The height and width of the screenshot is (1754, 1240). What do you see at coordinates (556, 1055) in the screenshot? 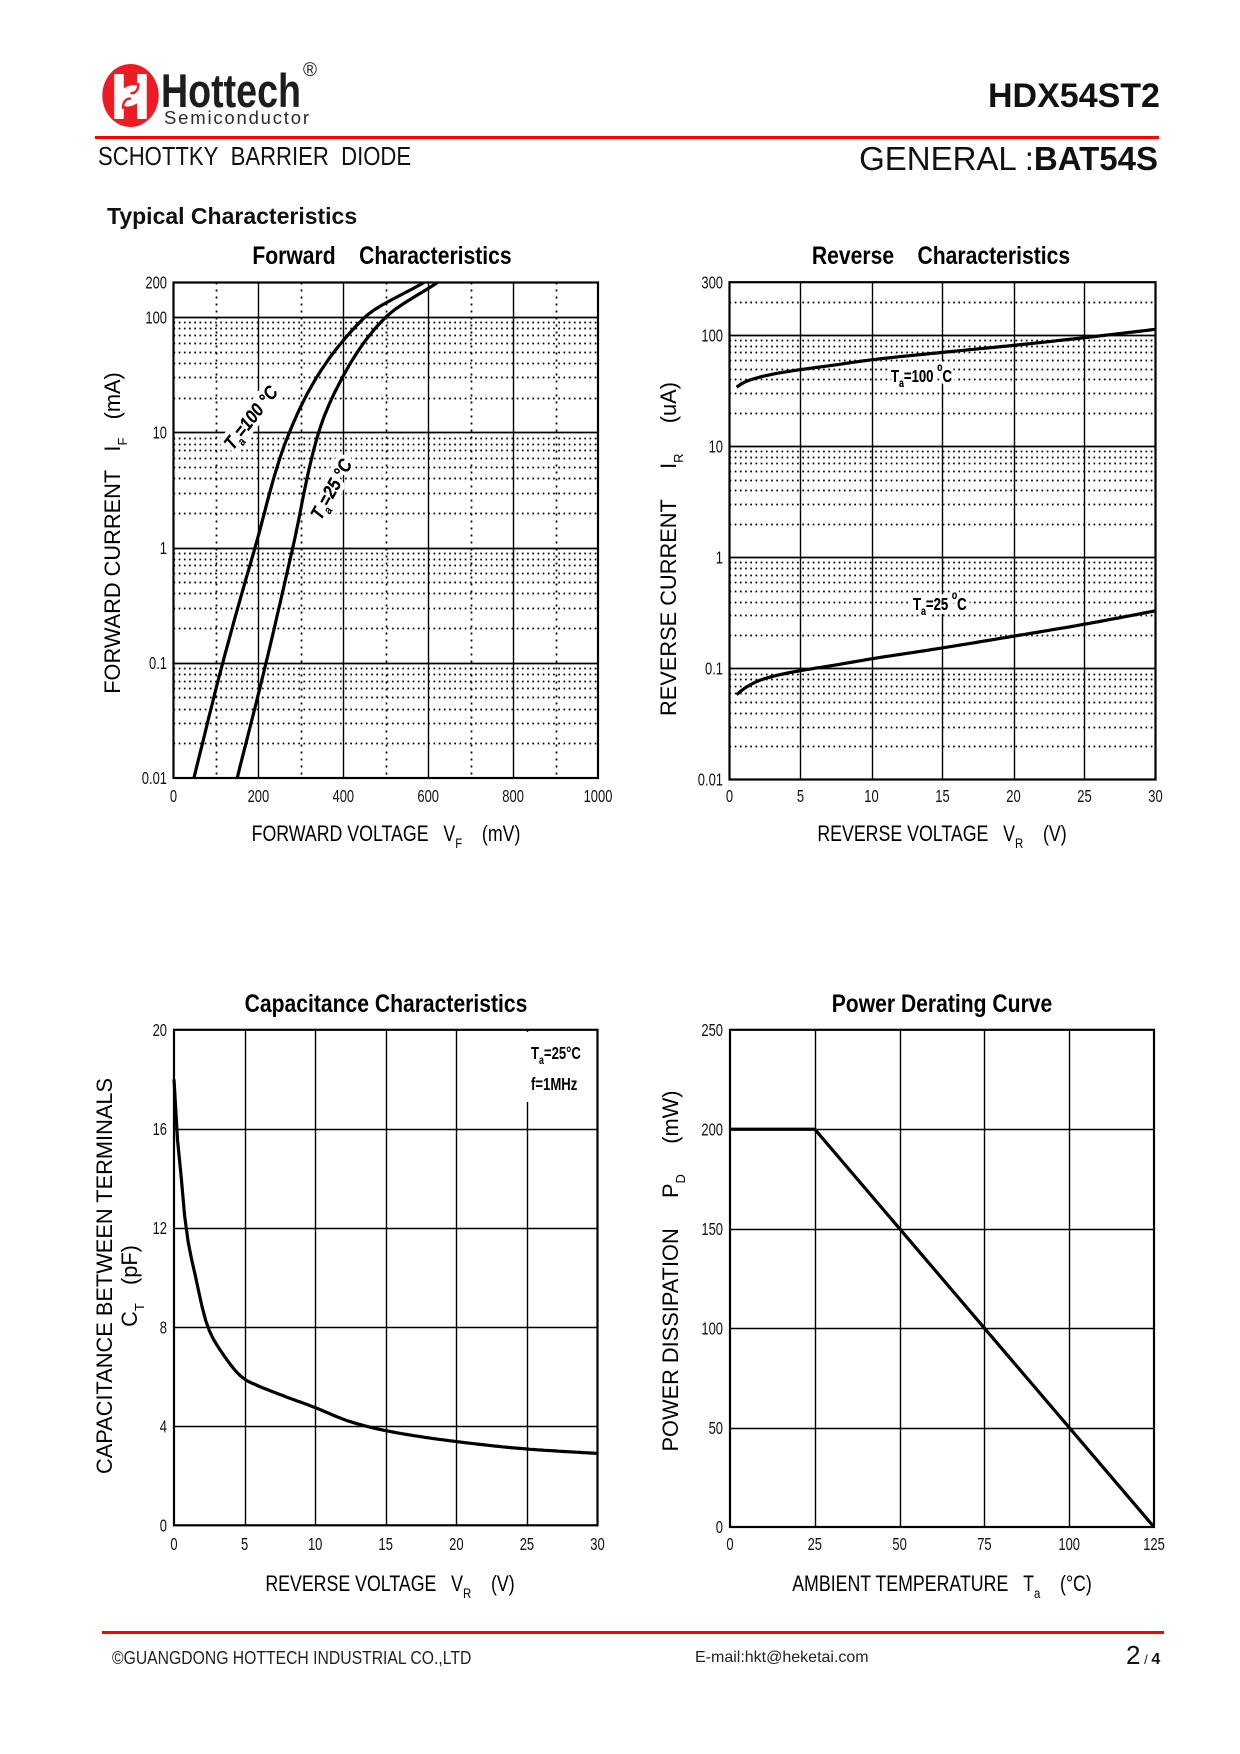
I see `svg-text: Ta=25°C` at bounding box center [556, 1055].